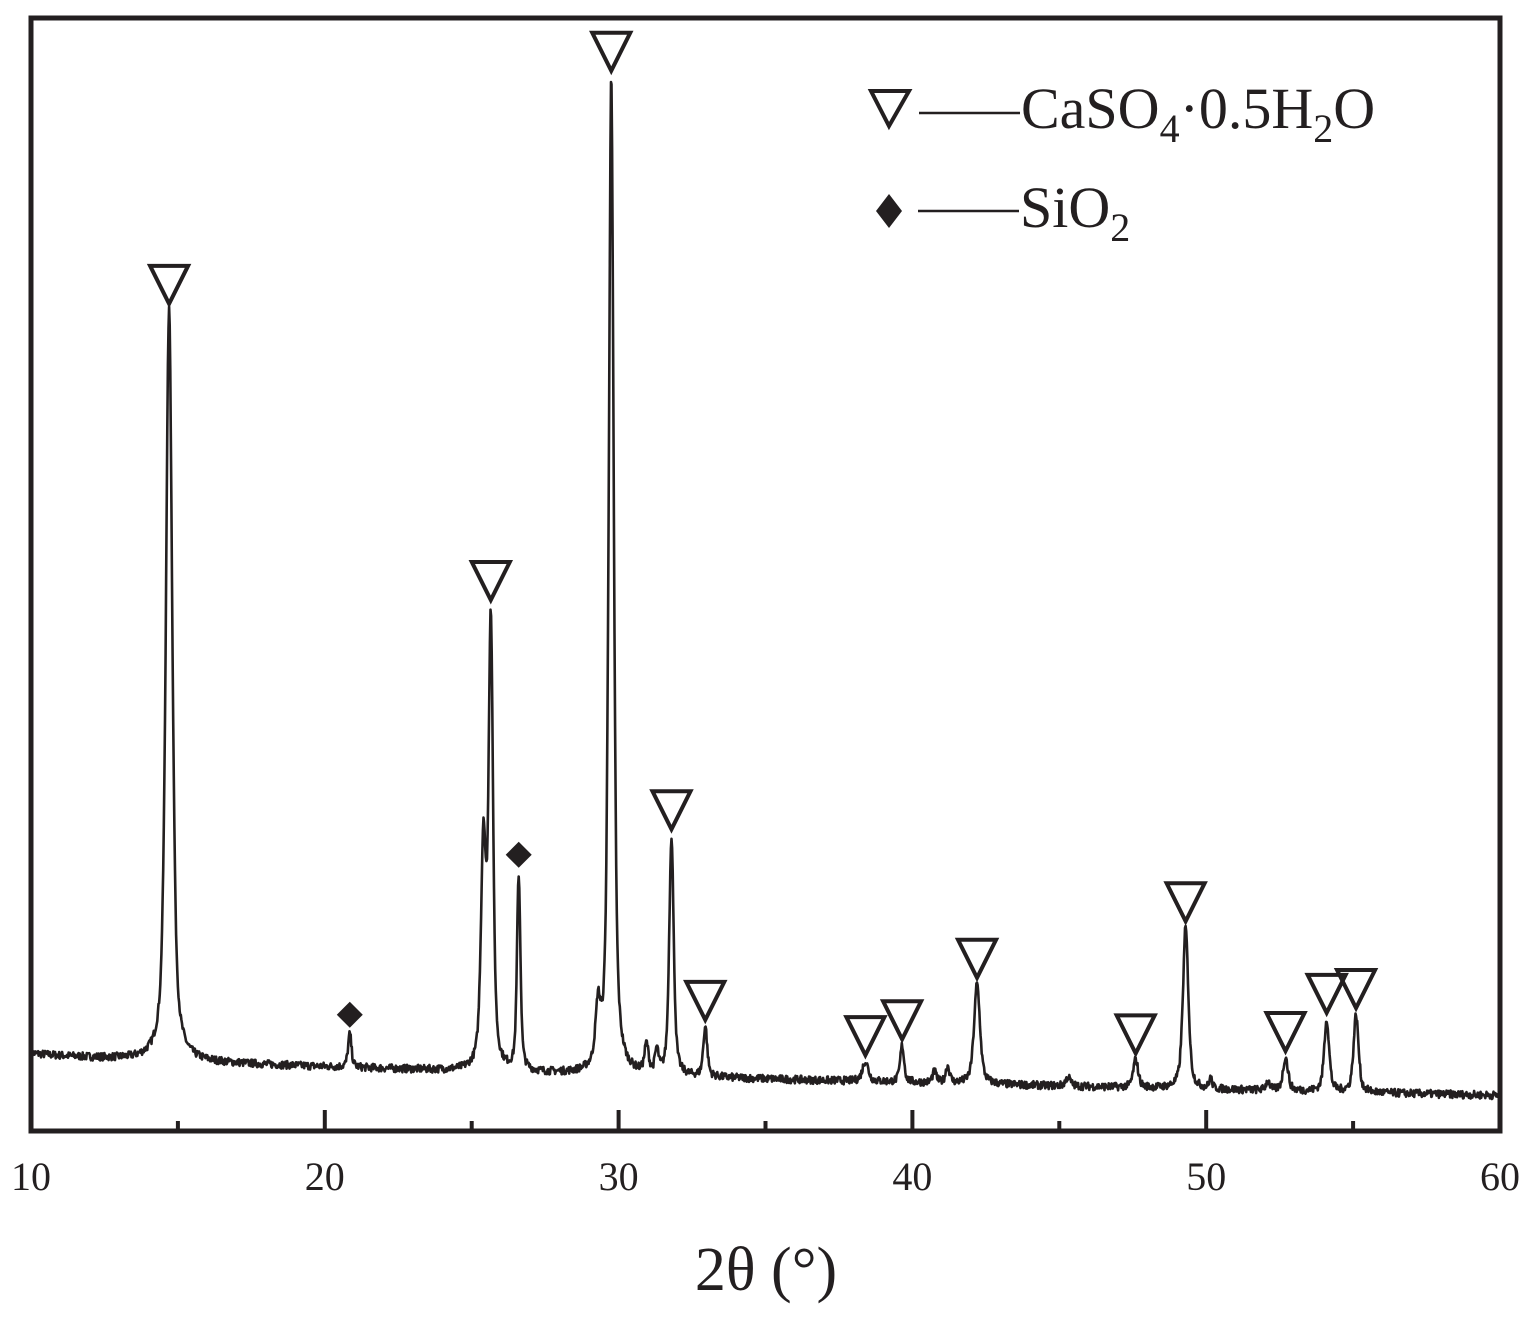 This screenshot has height=1318, width=1540. Describe the element at coordinates (1121, 163) in the screenshot. I see `legend: CaSO4·0.5H2O SiO2` at that location.